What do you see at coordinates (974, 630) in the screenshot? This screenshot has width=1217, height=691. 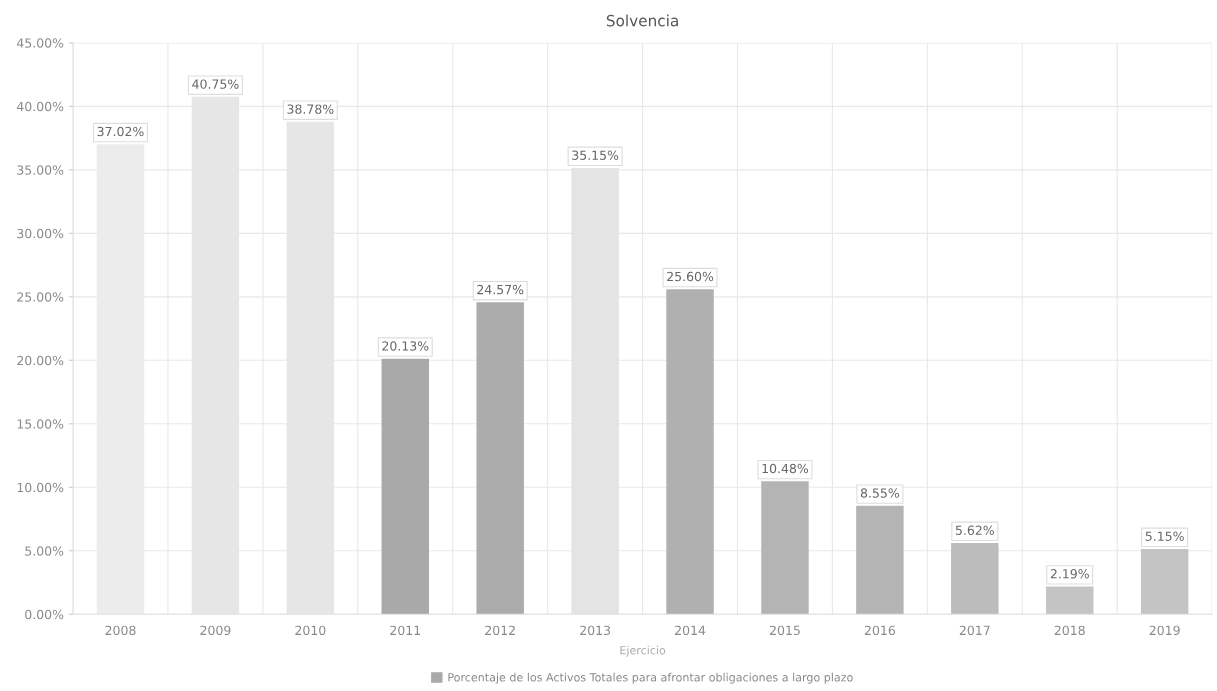 I see `x-tick-label: 2017` at bounding box center [974, 630].